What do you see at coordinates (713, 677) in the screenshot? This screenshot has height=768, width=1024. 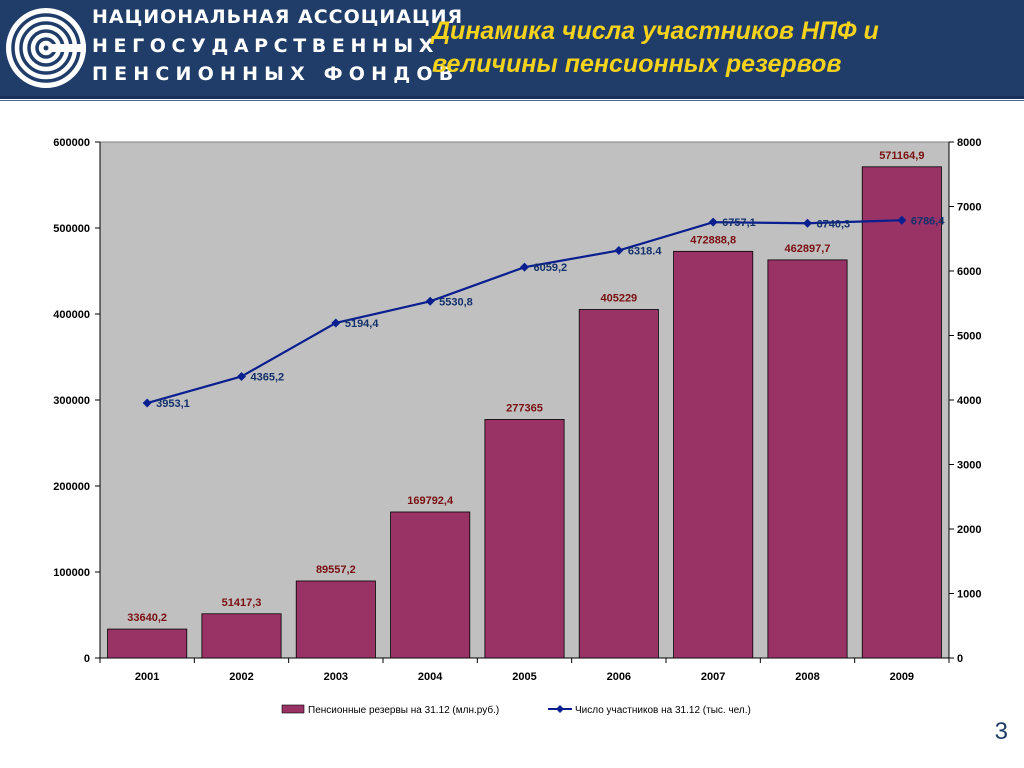 I see `x-axis-tick-label: 2007` at bounding box center [713, 677].